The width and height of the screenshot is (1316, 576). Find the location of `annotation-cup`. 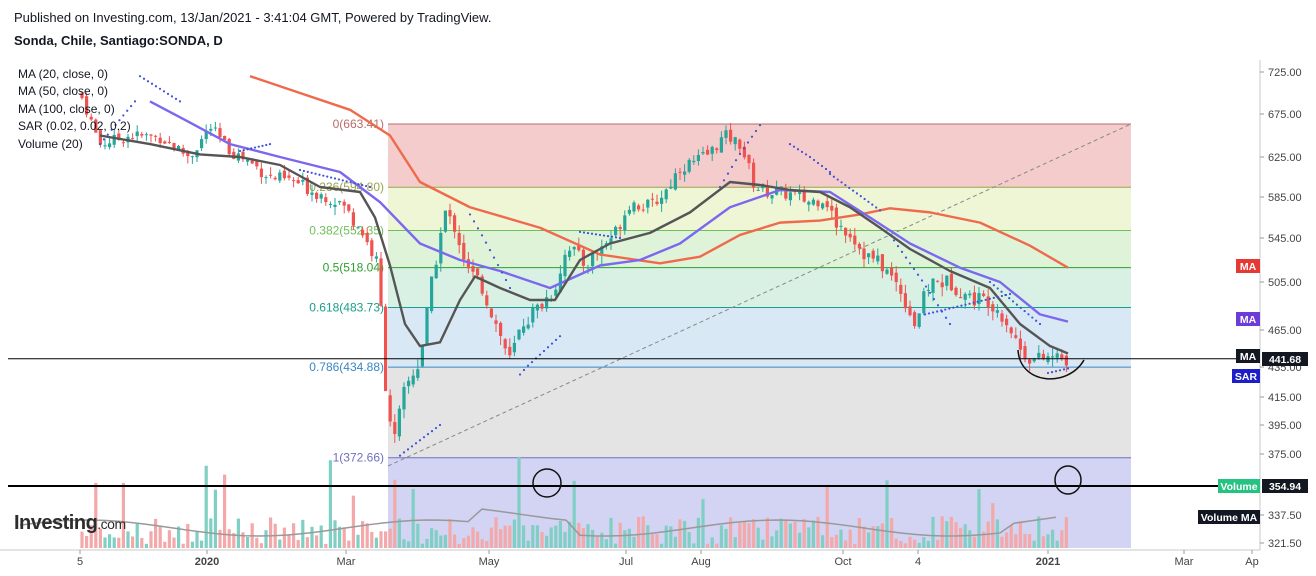

annotation-cup is located at coordinates (1051, 364).